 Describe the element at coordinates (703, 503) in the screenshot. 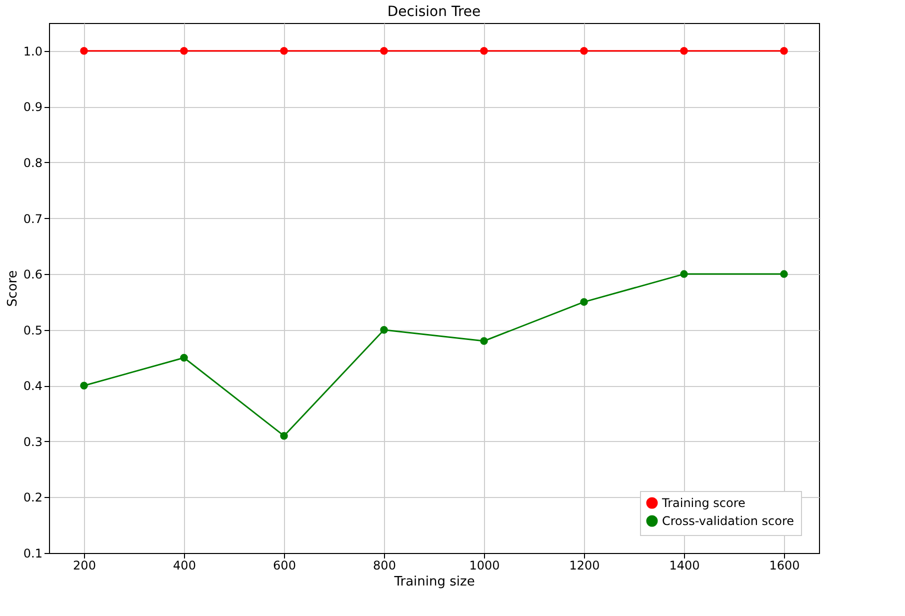

I see `legend-label: Training score` at that location.